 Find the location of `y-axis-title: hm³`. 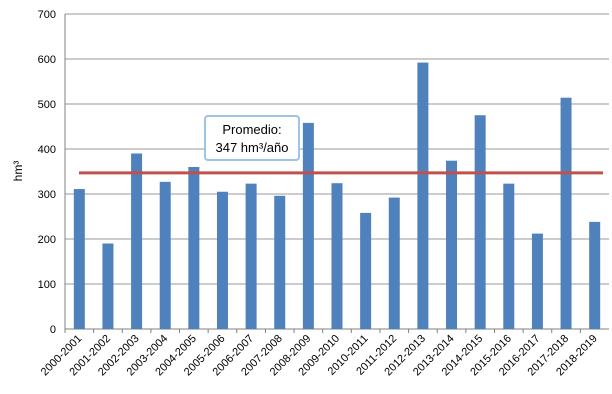

y-axis-title: hm³ is located at coordinates (18, 171).